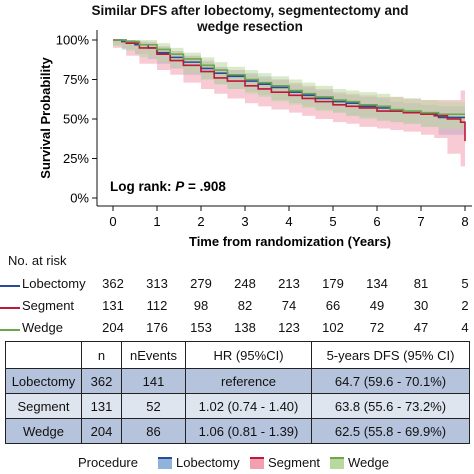 Image resolution: width=474 pixels, height=474 pixels. What do you see at coordinates (113, 283) in the screenshot?
I see `risk-cell: 362` at bounding box center [113, 283].